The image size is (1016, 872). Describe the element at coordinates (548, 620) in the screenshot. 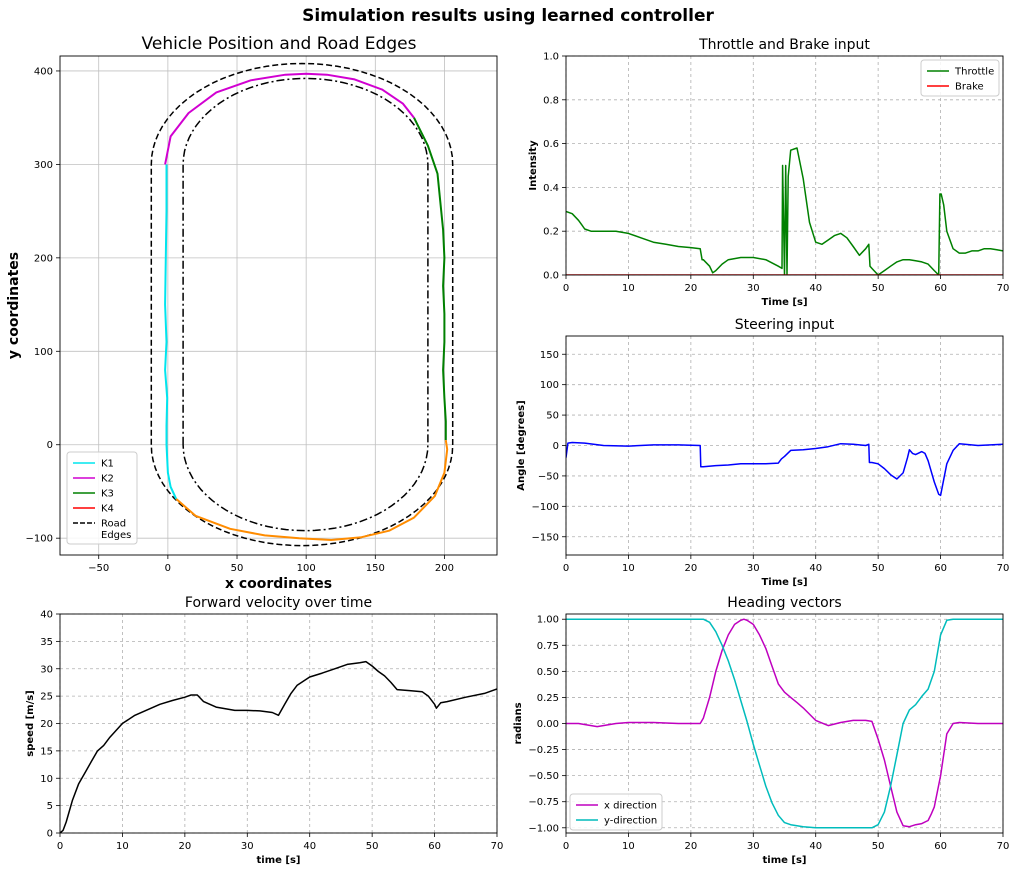

I see `y-tick-label: 1.00` at that location.